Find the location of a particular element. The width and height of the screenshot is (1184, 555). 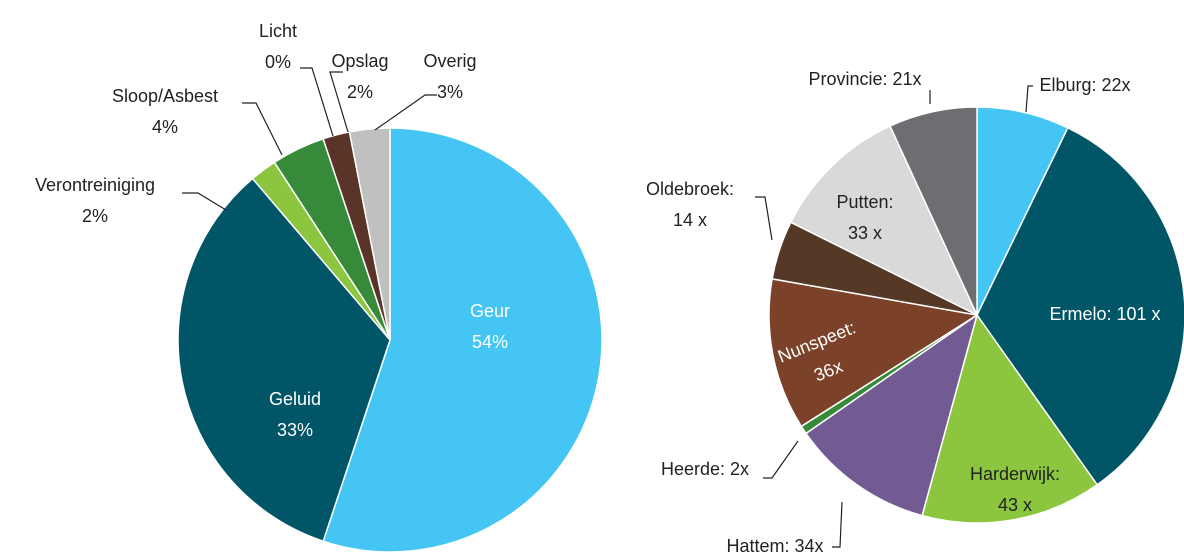

slice-label: Sloop/Asbest is located at coordinates (165, 96).